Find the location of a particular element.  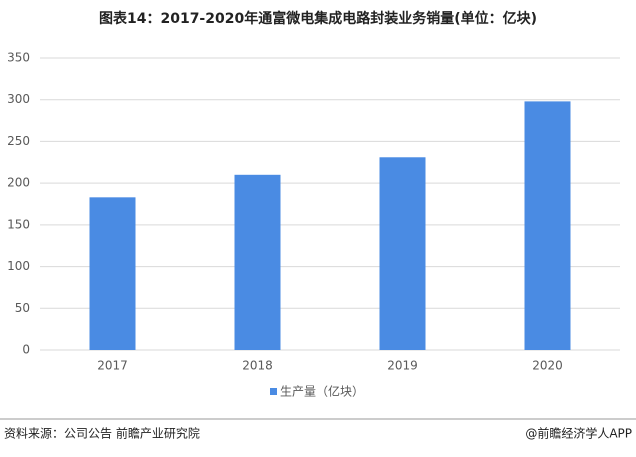

y-tick-label: 200 is located at coordinates (18, 183).